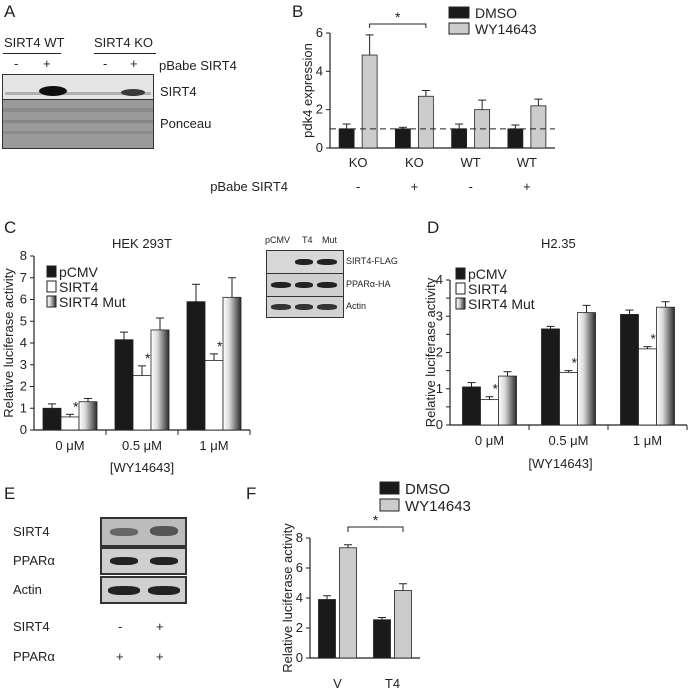  What do you see at coordinates (16, 63) in the screenshot?
I see `lane-sign: -` at bounding box center [16, 63].